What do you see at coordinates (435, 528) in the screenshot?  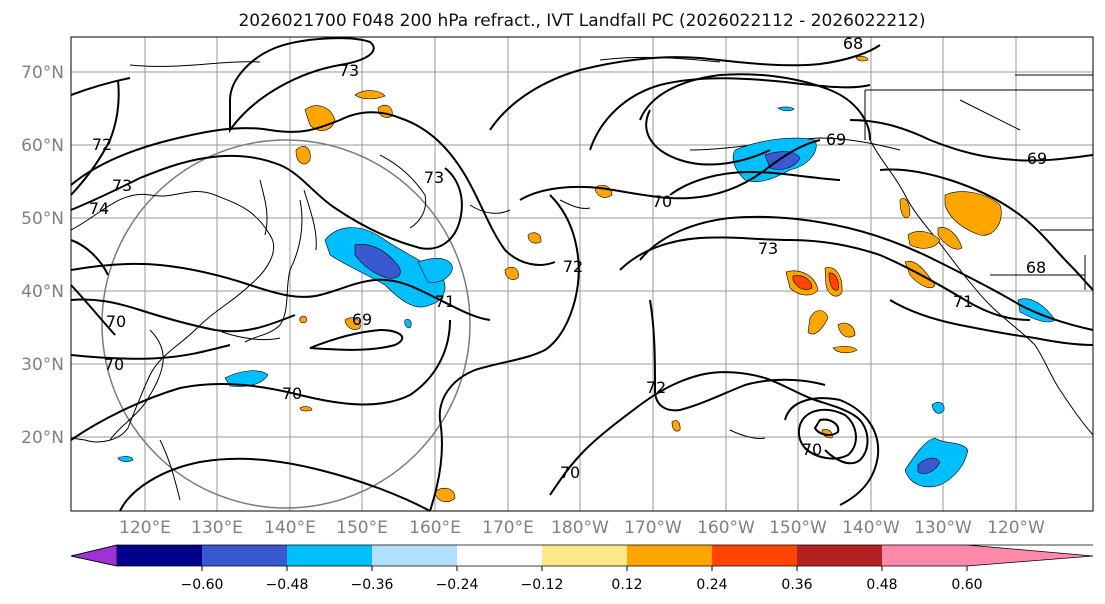 I see `lon-label: 160°E` at bounding box center [435, 528].